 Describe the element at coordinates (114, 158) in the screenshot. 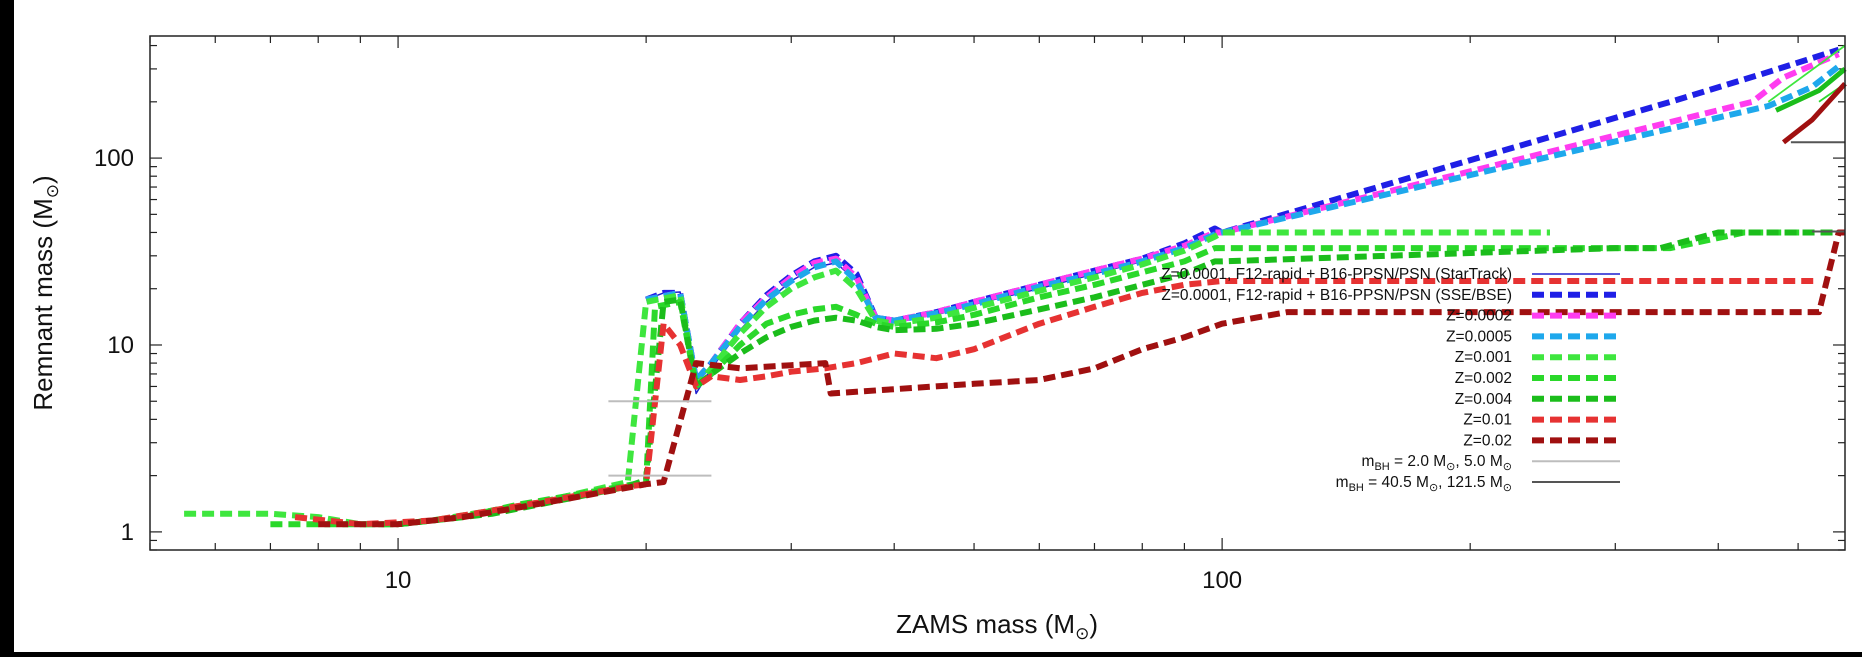

I see `y-tick-label: 100` at that location.